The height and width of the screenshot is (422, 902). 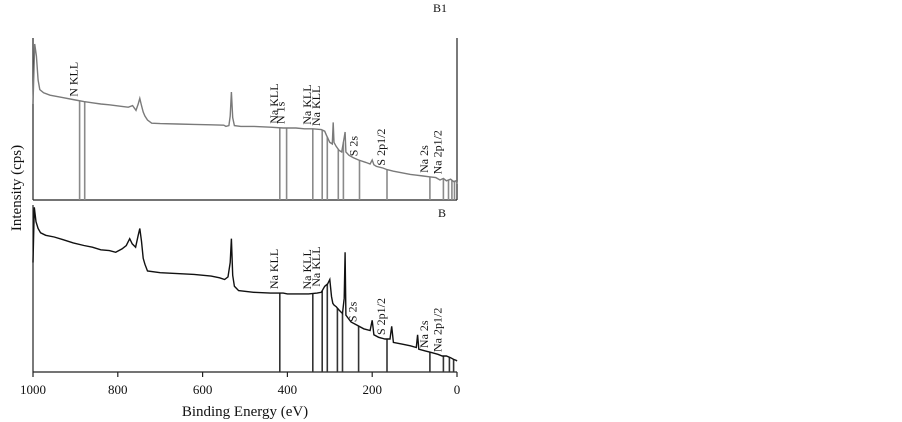 I want to click on x-tick-label: 600, so click(x=203, y=389).